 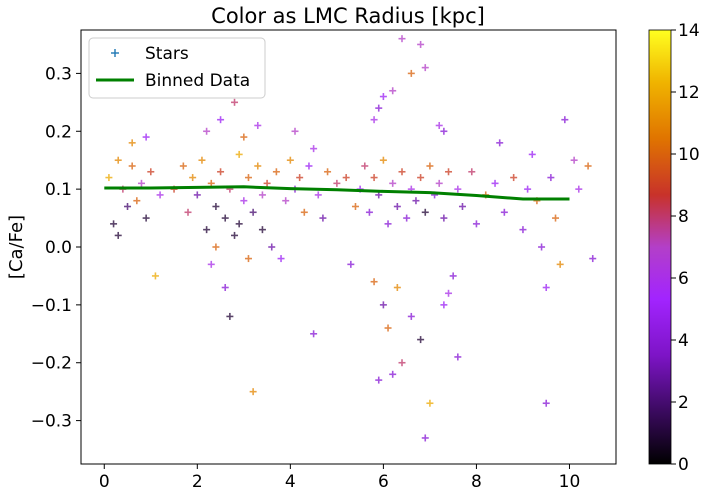 What do you see at coordinates (197, 482) in the screenshot?
I see `x-tick-label: 2` at bounding box center [197, 482].